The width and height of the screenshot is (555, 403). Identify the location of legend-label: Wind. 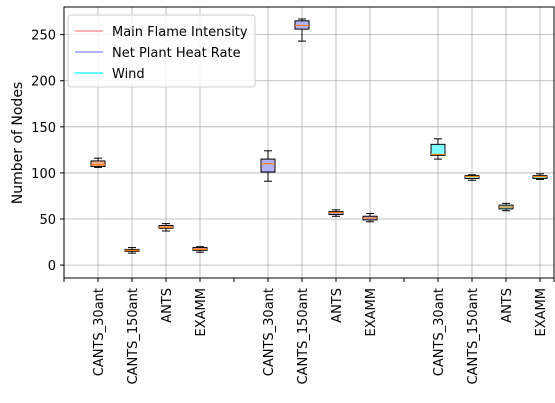
(128, 74).